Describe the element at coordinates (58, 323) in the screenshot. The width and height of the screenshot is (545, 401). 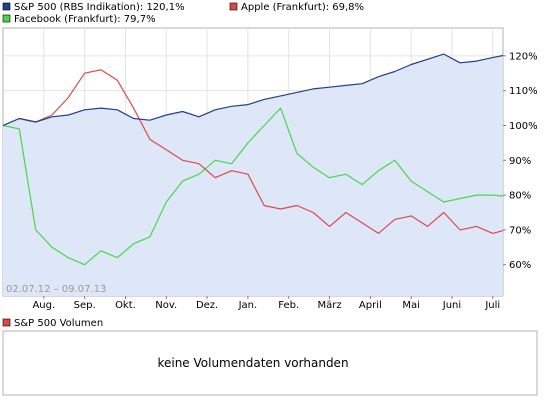
I see `volume-legend-label: S&P 500 Volumen` at that location.